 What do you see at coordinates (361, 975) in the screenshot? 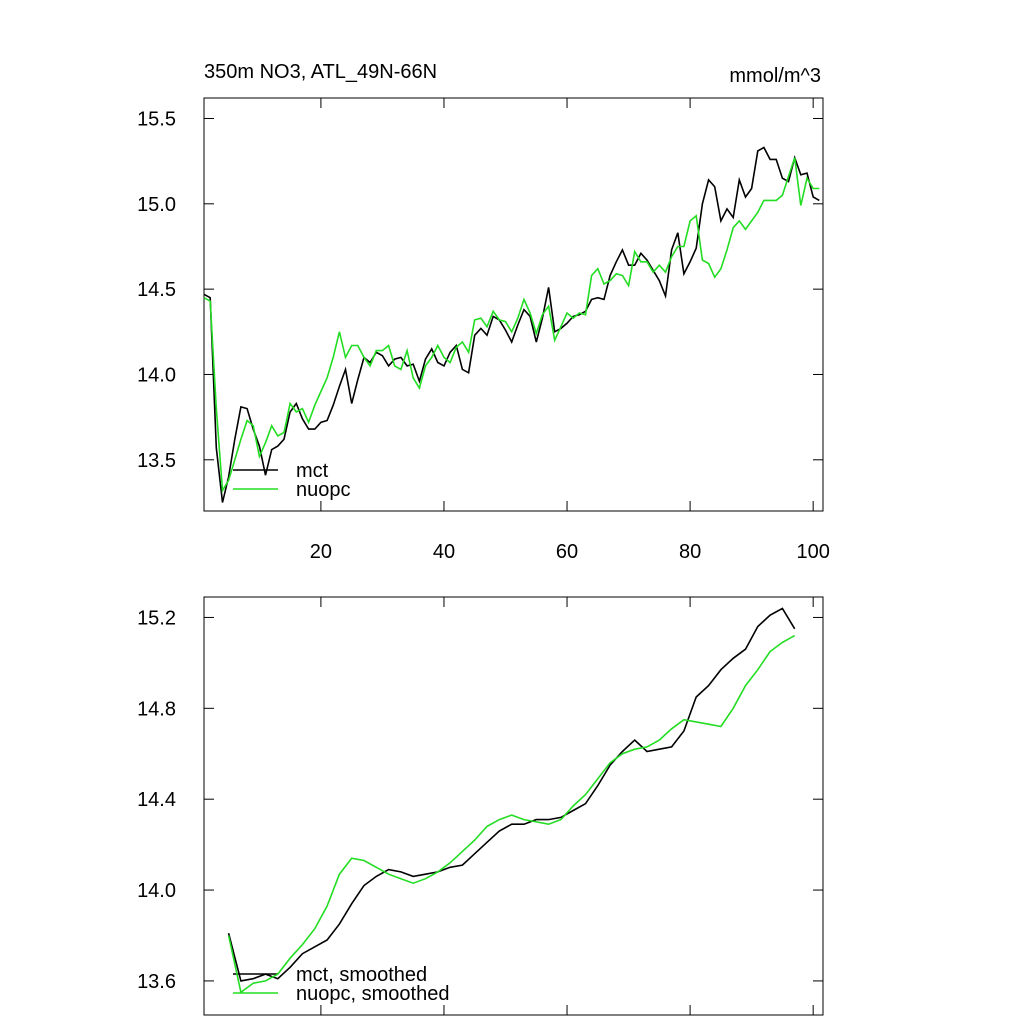
I see `legend-label: mct, smoothed` at bounding box center [361, 975].